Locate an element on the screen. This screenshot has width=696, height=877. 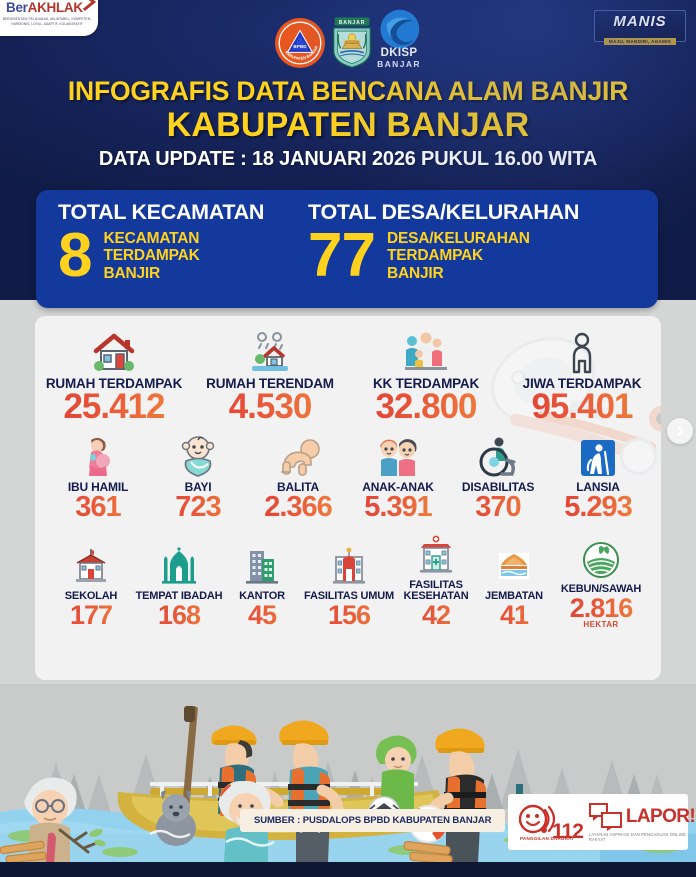
stat-balita: BALITA 2.366 is located at coordinates (298, 477).